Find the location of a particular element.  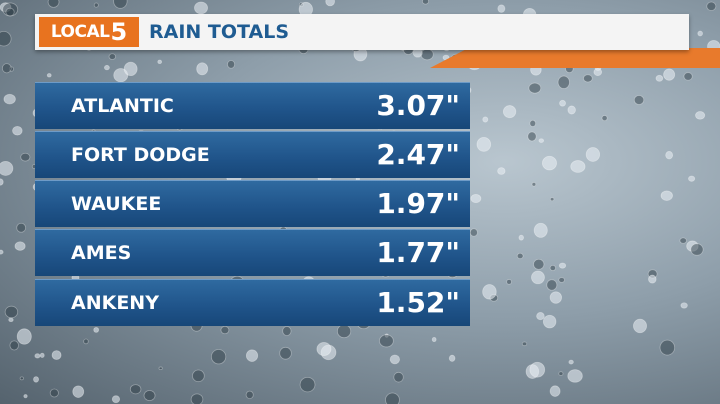

rain-total: 3.07" is located at coordinates (418, 105).